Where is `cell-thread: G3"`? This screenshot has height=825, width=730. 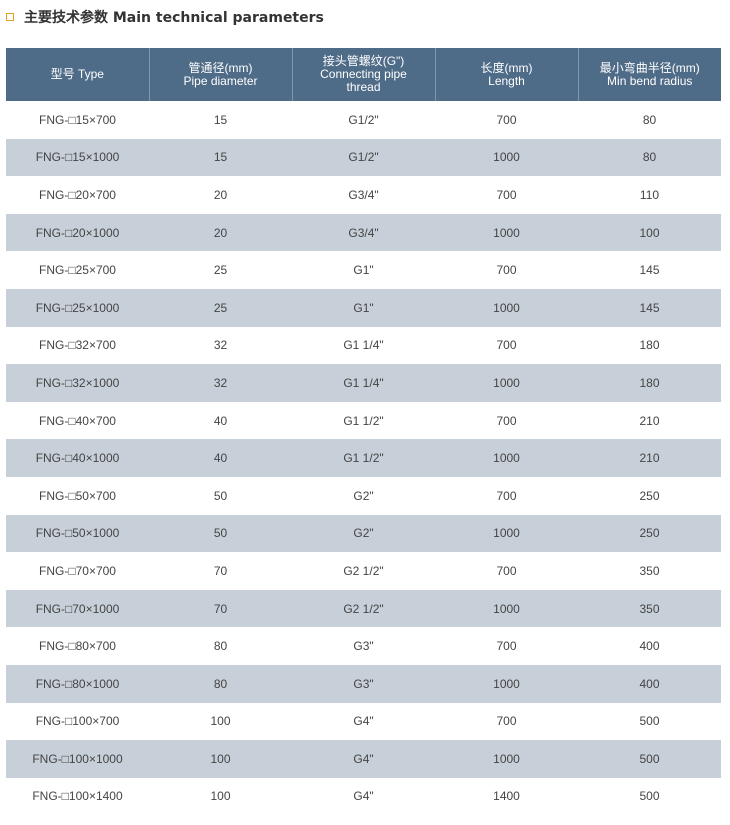
cell-thread: G3" is located at coordinates (363, 646).